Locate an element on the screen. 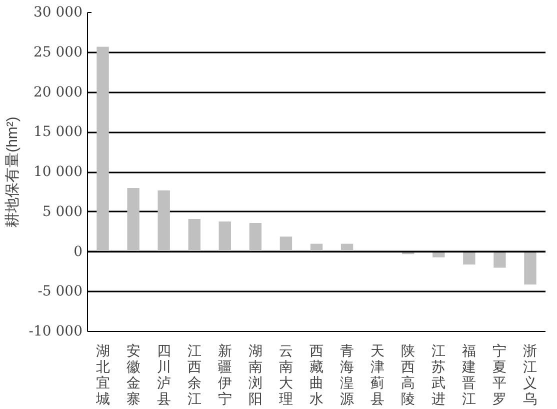  y-tick-label: 5 000 is located at coordinates (62, 212).